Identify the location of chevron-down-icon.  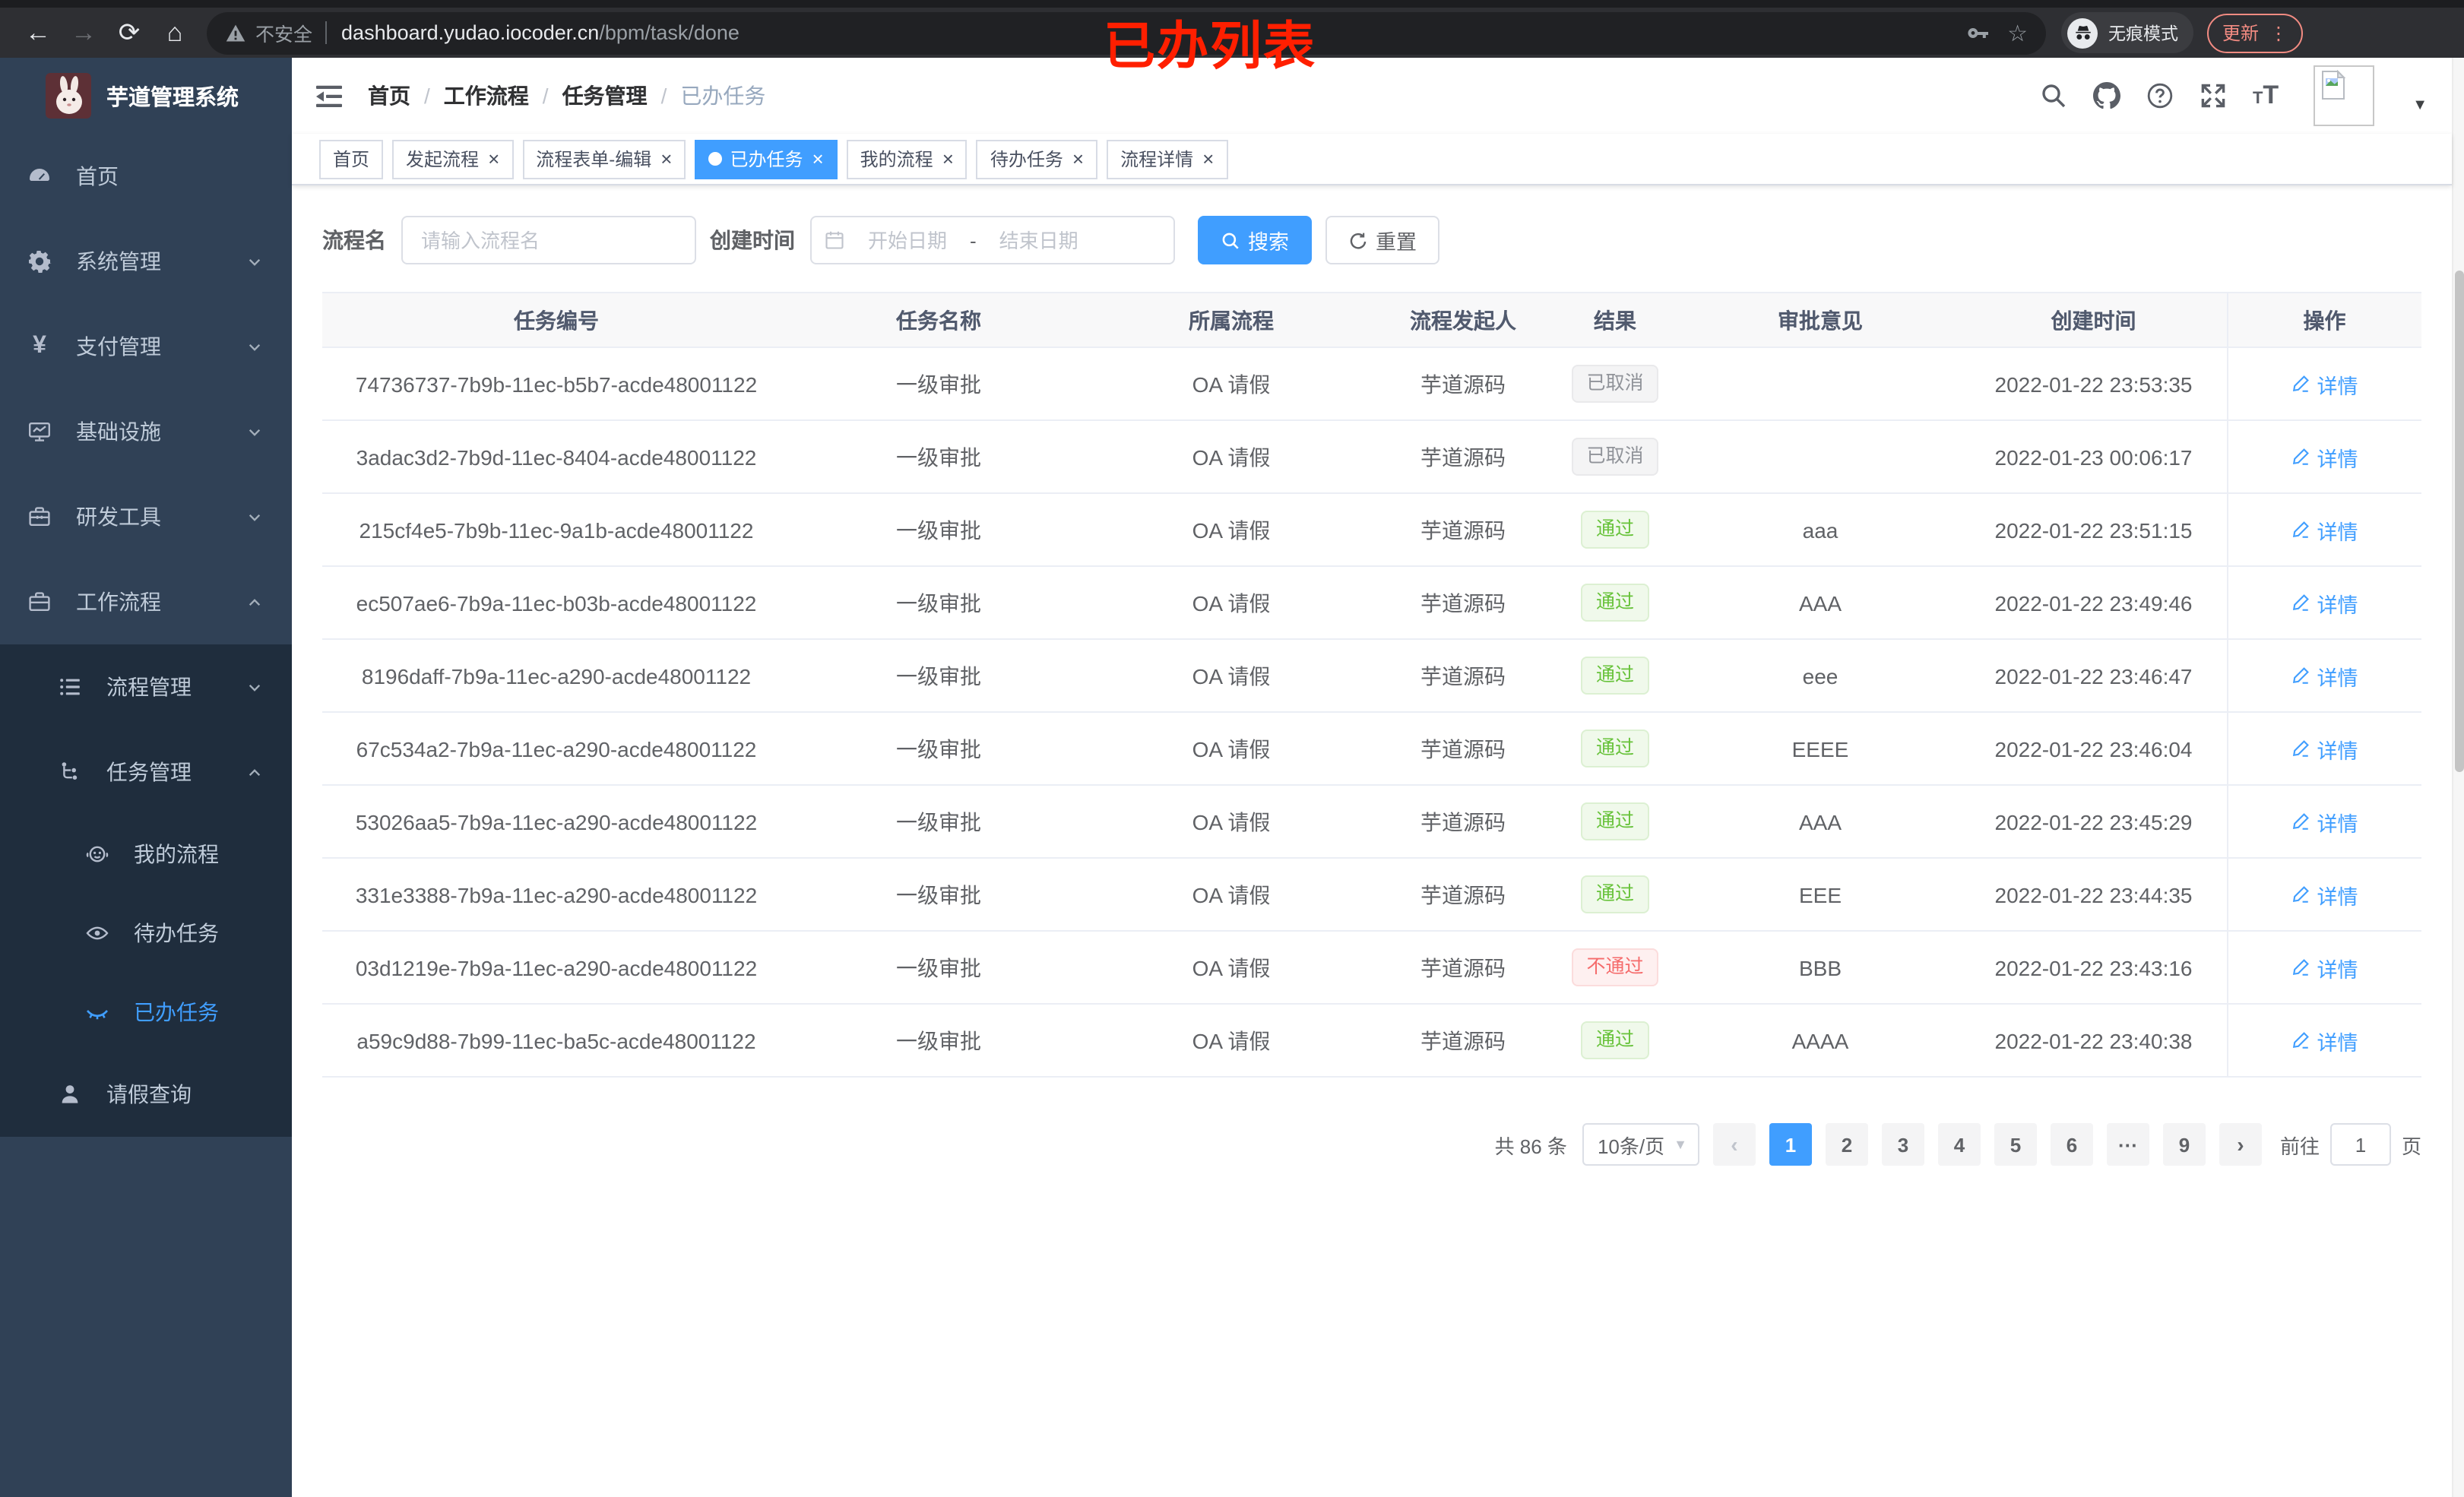
(255, 261).